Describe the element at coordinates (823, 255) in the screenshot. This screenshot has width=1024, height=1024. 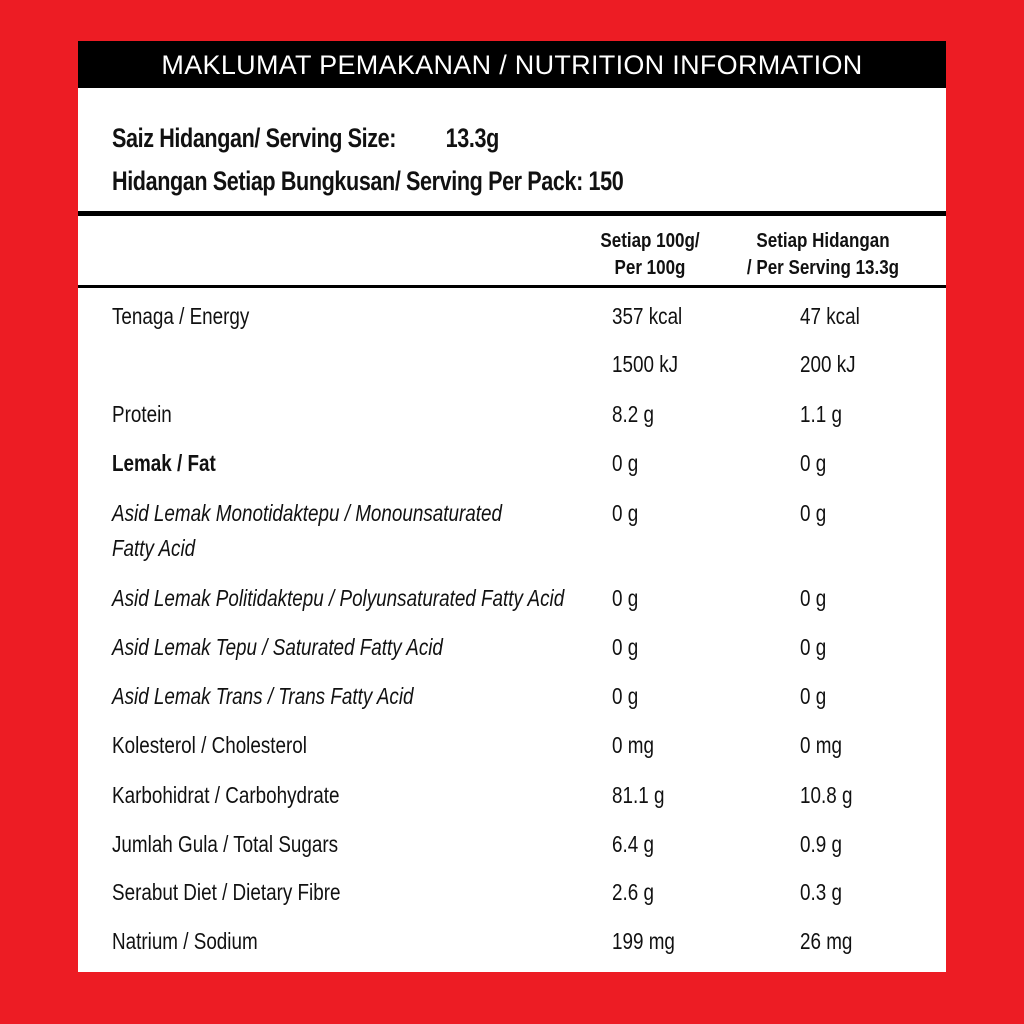
I see `column-header-per-serving: Setiap Hidangan / Per Serving 13.3g` at that location.